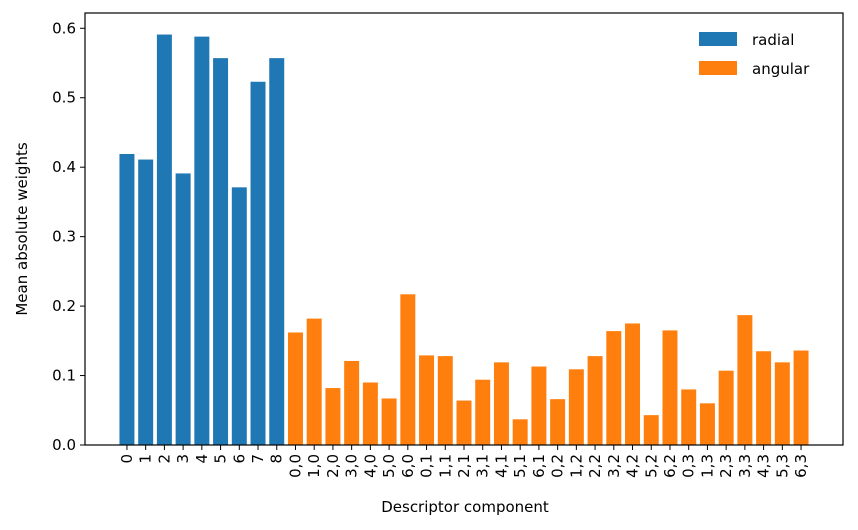 Image resolution: width=858 pixels, height=530 pixels. What do you see at coordinates (221, 459) in the screenshot?
I see `x-tick-label: 5` at bounding box center [221, 459].